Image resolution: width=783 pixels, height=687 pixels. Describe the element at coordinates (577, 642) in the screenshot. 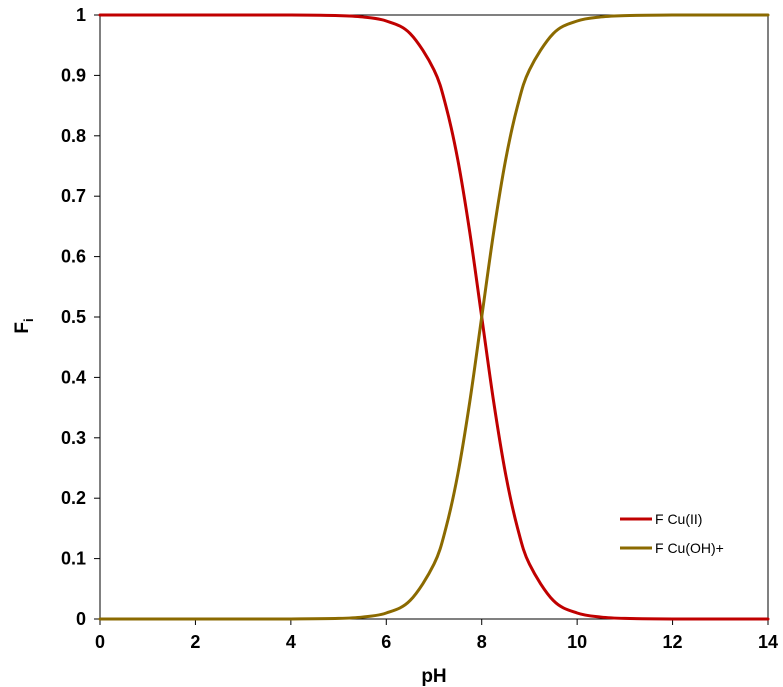

I see `x-tick-label: 10` at that location.